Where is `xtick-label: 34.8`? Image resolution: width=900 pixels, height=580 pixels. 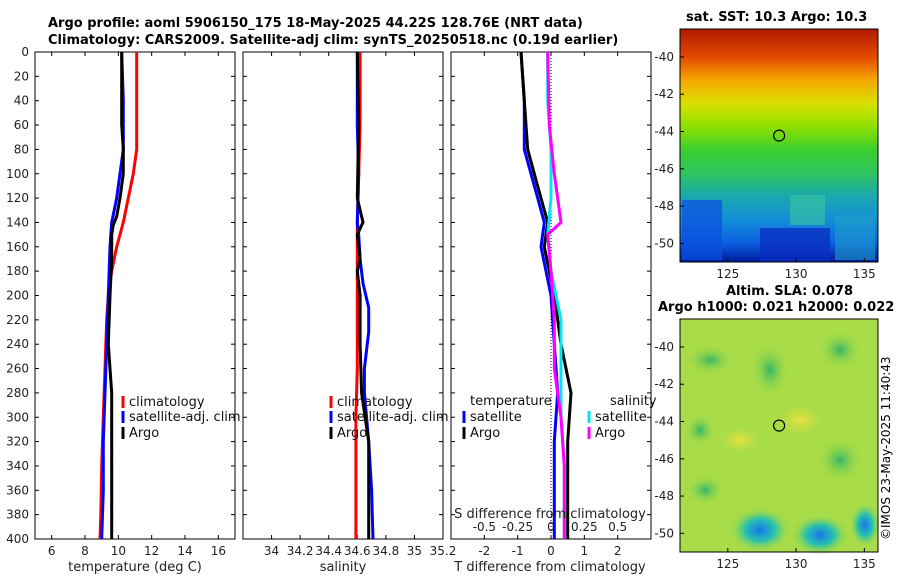 xtick-label: 34.8 is located at coordinates (385, 551).